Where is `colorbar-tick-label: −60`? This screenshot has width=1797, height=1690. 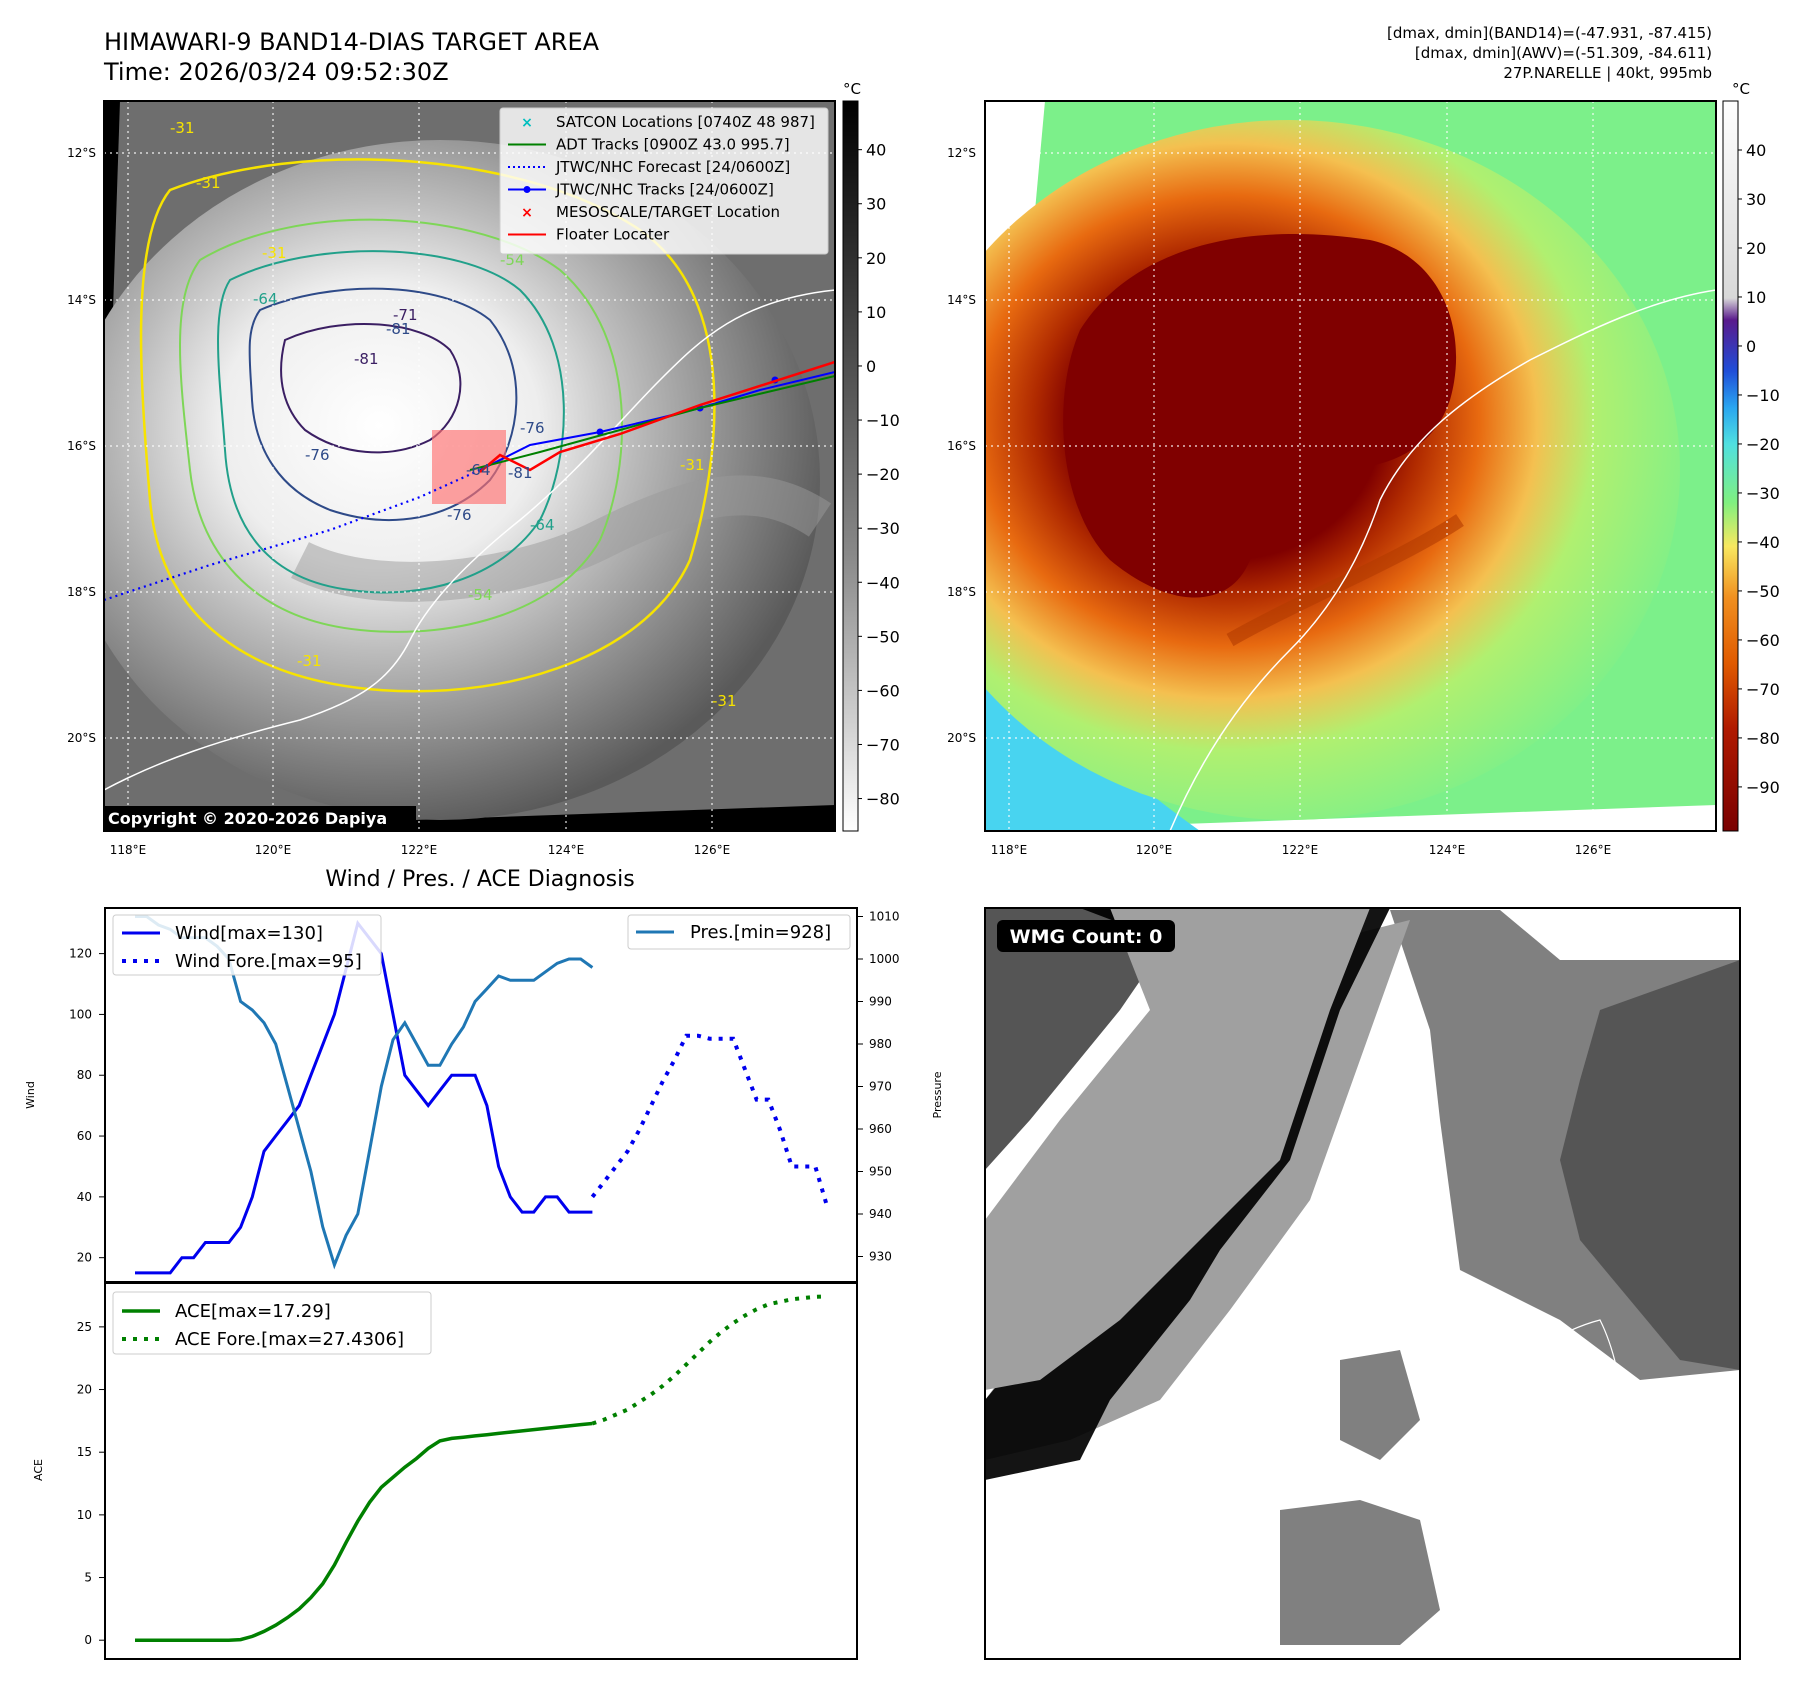 colorbar-tick-label: −60 is located at coordinates (1763, 640).